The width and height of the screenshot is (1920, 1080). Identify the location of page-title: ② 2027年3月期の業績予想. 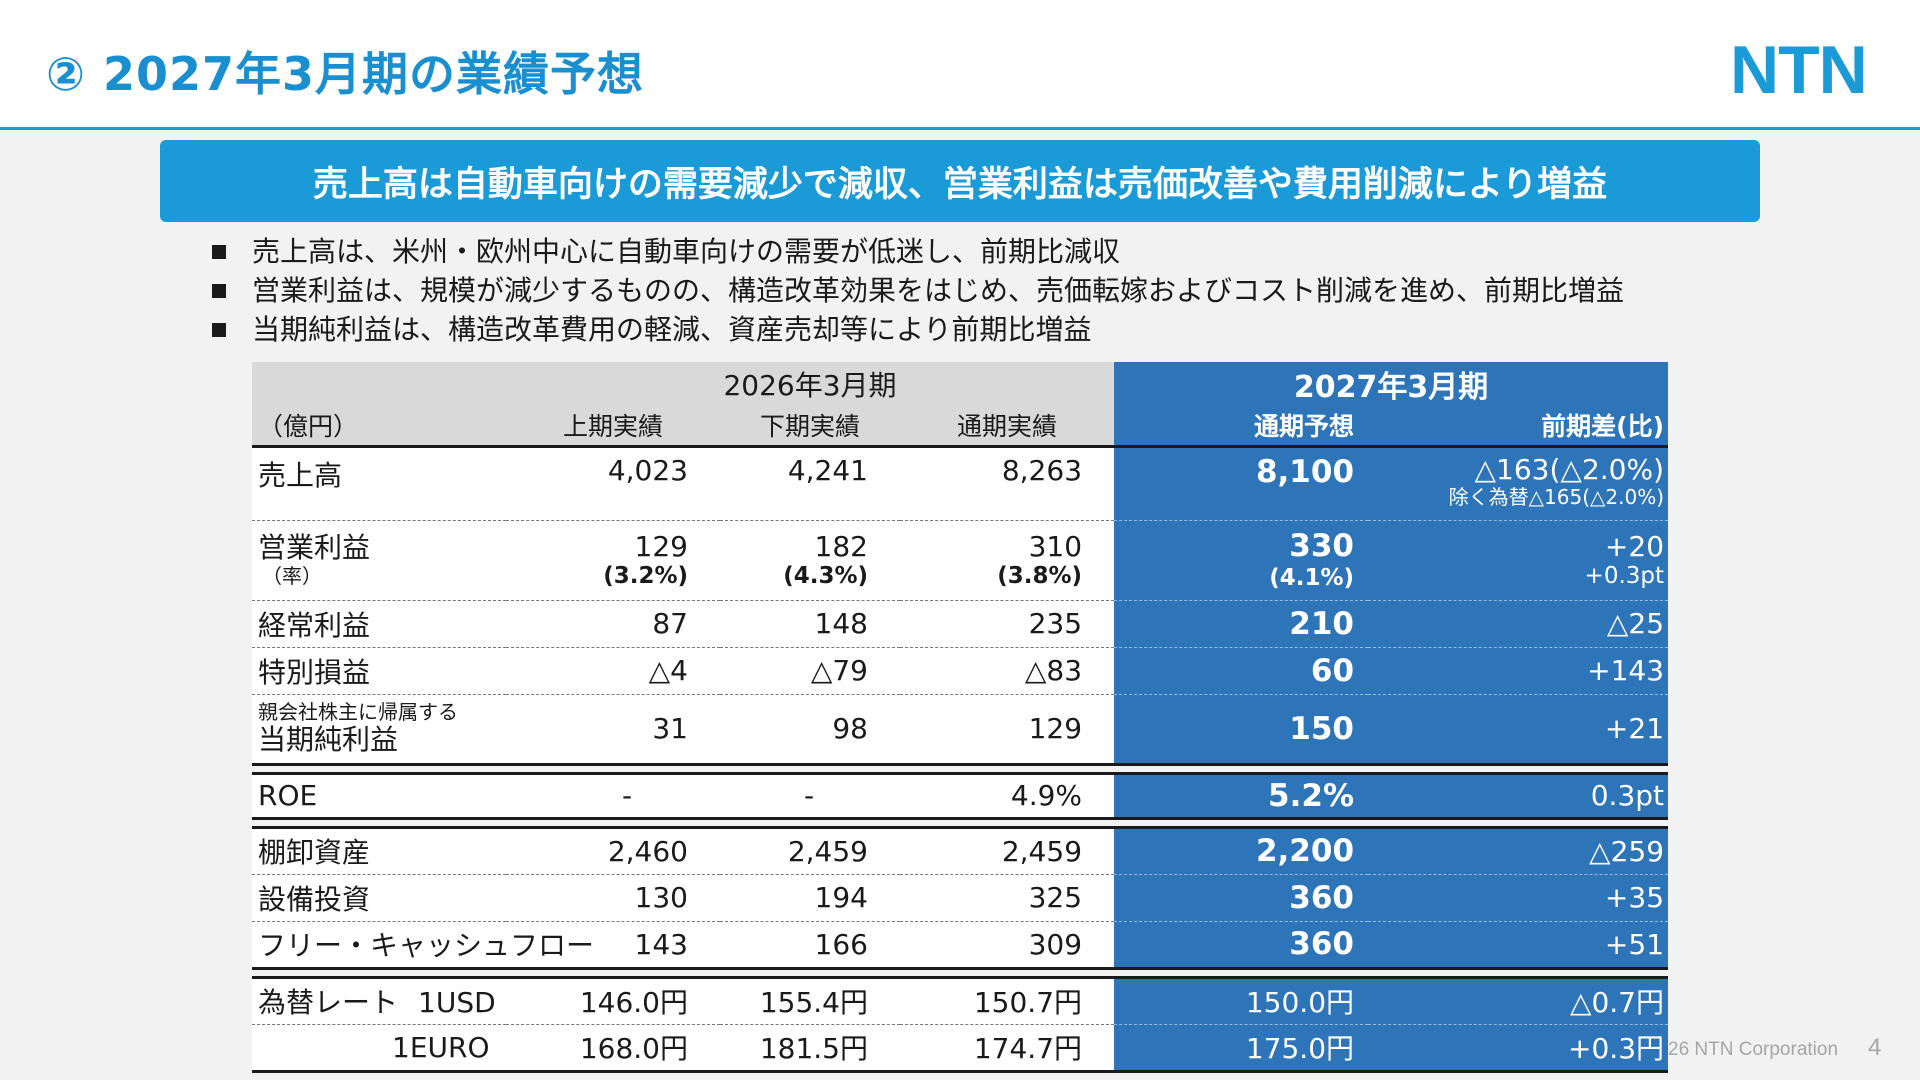
(345, 74).